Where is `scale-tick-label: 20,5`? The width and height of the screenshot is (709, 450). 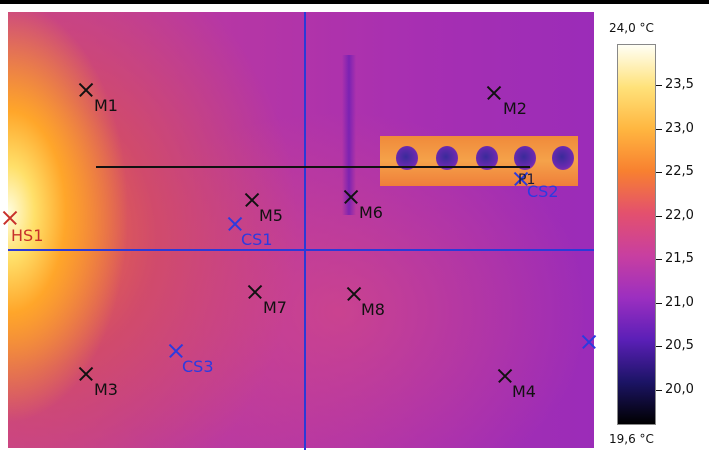
scale-tick-label: 20,5 is located at coordinates (679, 345).